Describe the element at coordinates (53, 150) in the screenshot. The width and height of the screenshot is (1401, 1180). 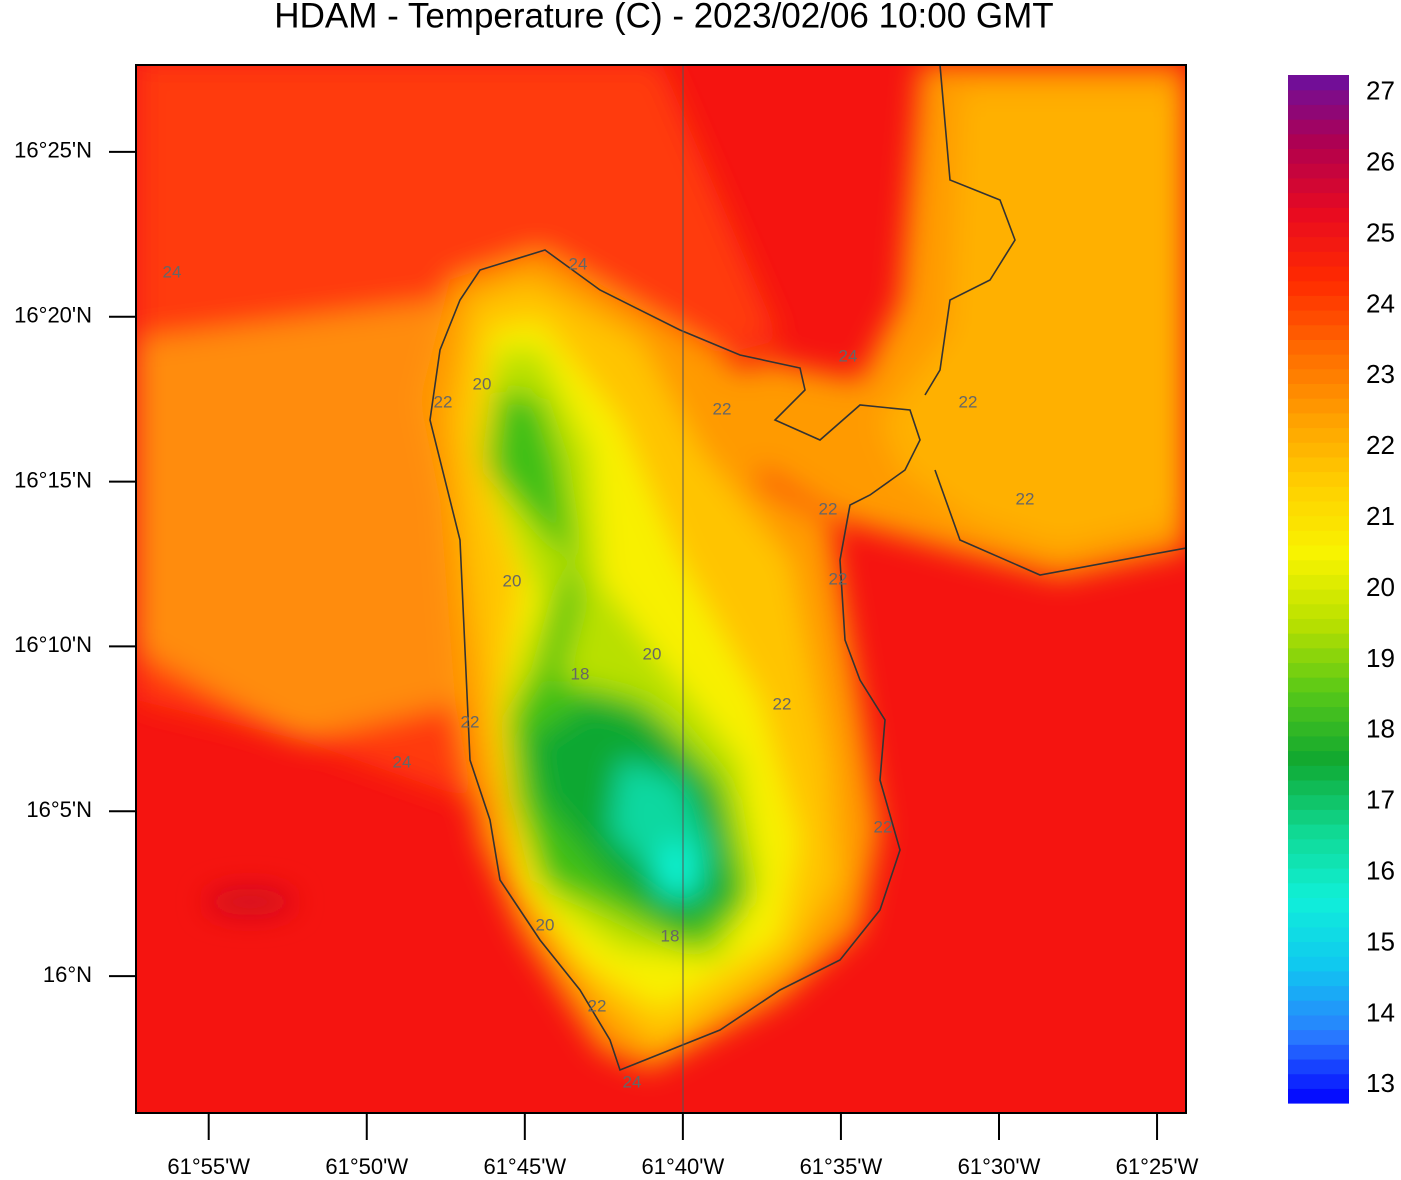
I see `y-tick-label: 16°25'N` at that location.